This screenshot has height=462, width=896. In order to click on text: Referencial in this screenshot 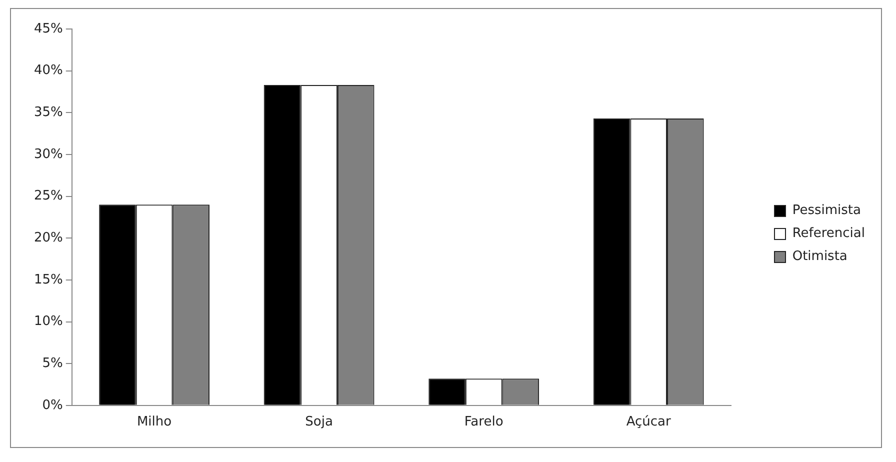, I will do `click(828, 233)`.